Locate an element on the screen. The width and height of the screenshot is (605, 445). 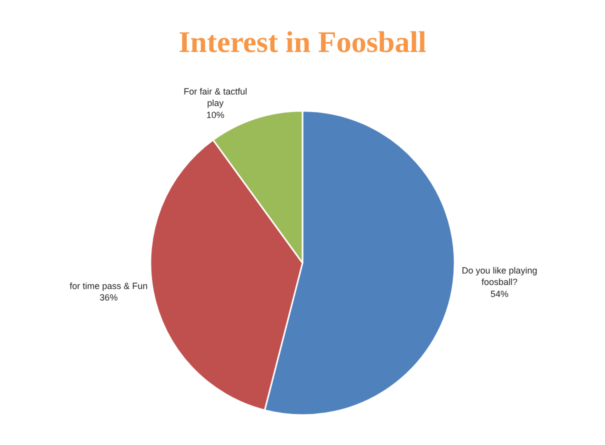
slice-label: For fair & tactful play is located at coordinates (216, 97).